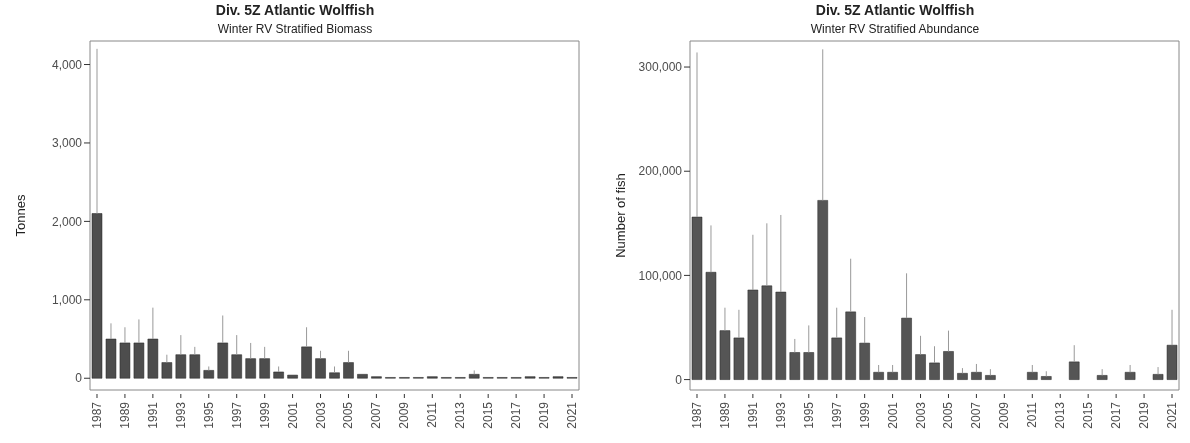  Describe the element at coordinates (67, 64) in the screenshot. I see `y-tick-label: 4,000` at that location.